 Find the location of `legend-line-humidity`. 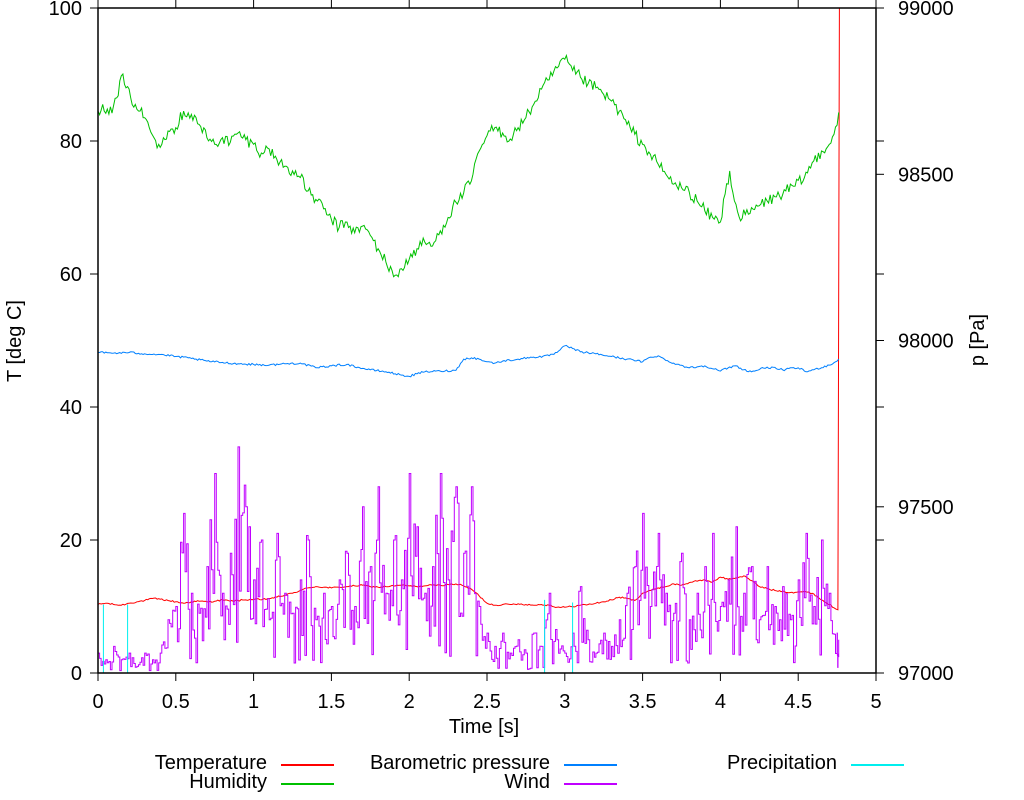

legend-line-humidity is located at coordinates (307, 784).